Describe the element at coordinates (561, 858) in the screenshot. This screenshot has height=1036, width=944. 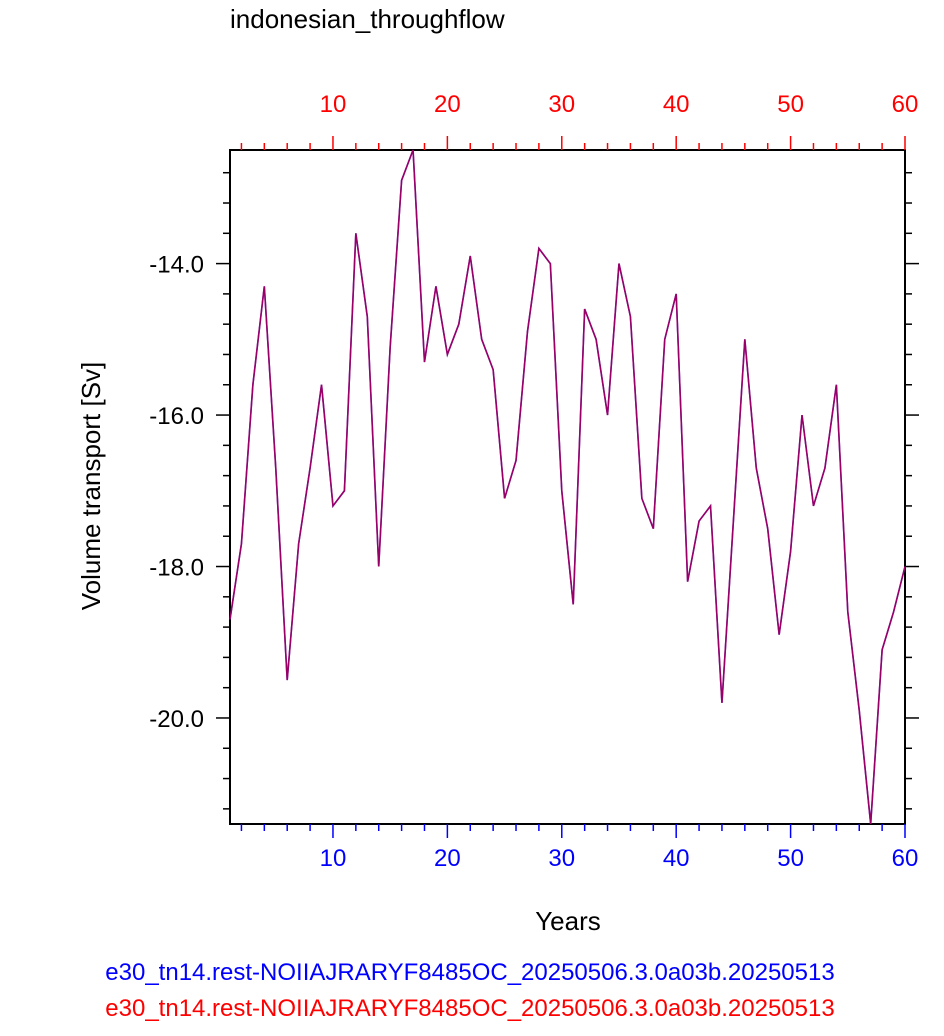
I see `x-tick-label-bottom: 30` at that location.